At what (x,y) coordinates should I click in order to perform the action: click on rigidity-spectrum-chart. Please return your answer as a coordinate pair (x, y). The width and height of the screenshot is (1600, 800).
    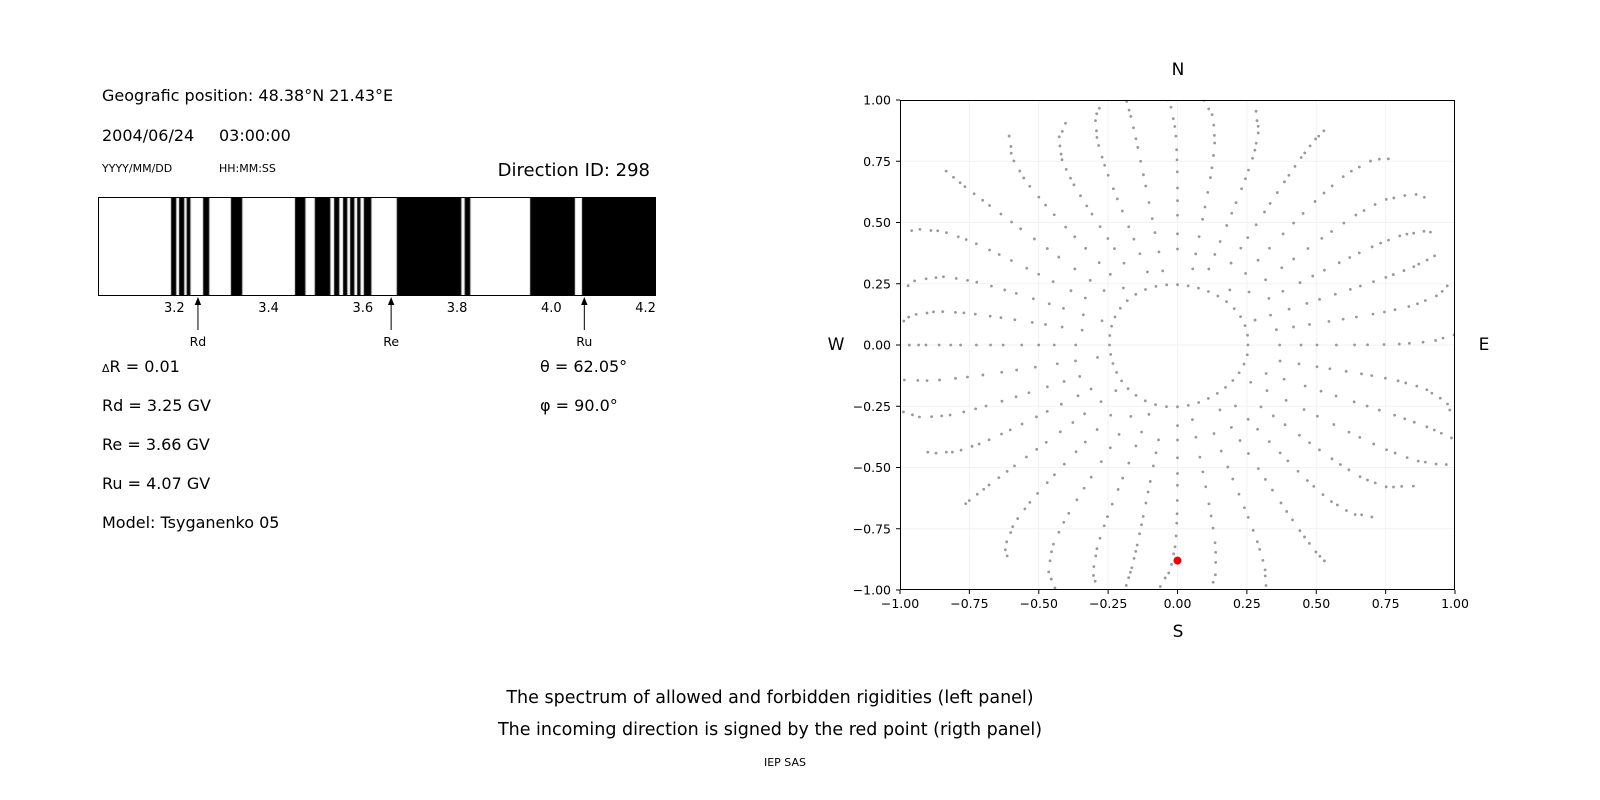
    Looking at the image, I should click on (377, 246).